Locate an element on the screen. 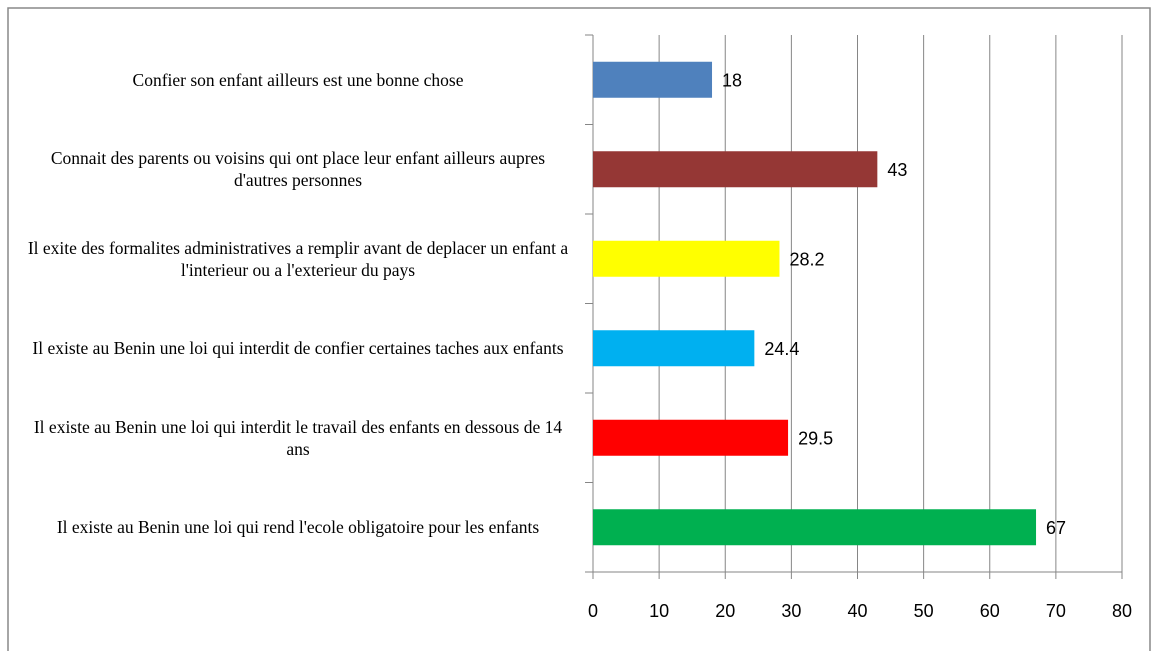  x-tick-label: 40 is located at coordinates (857, 611).